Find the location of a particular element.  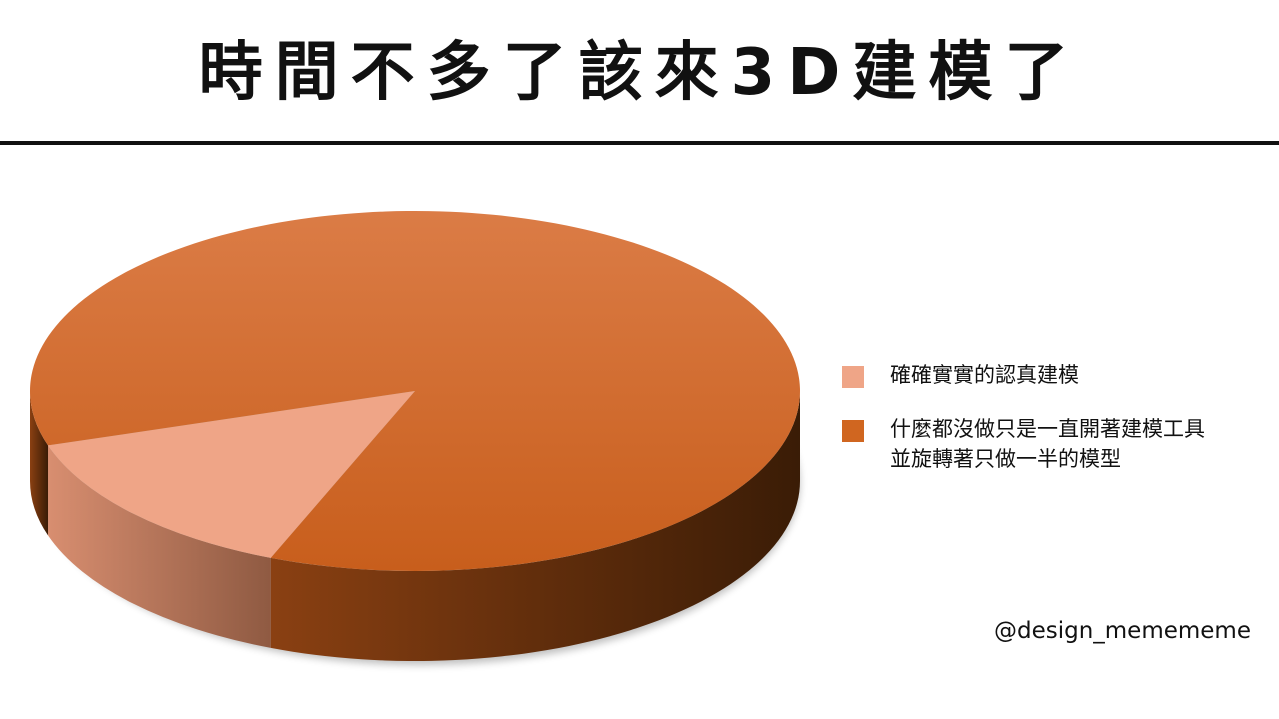

legend-item: 確確實實的認真建模 is located at coordinates (1057, 375).